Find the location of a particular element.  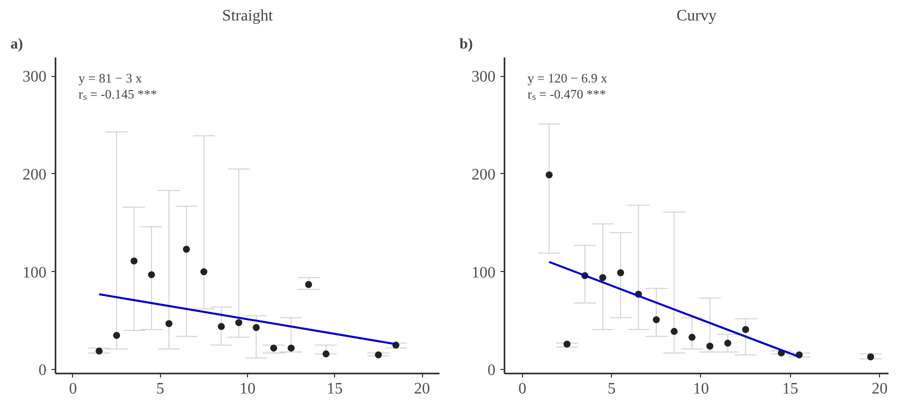

text: b) is located at coordinates (466, 44).